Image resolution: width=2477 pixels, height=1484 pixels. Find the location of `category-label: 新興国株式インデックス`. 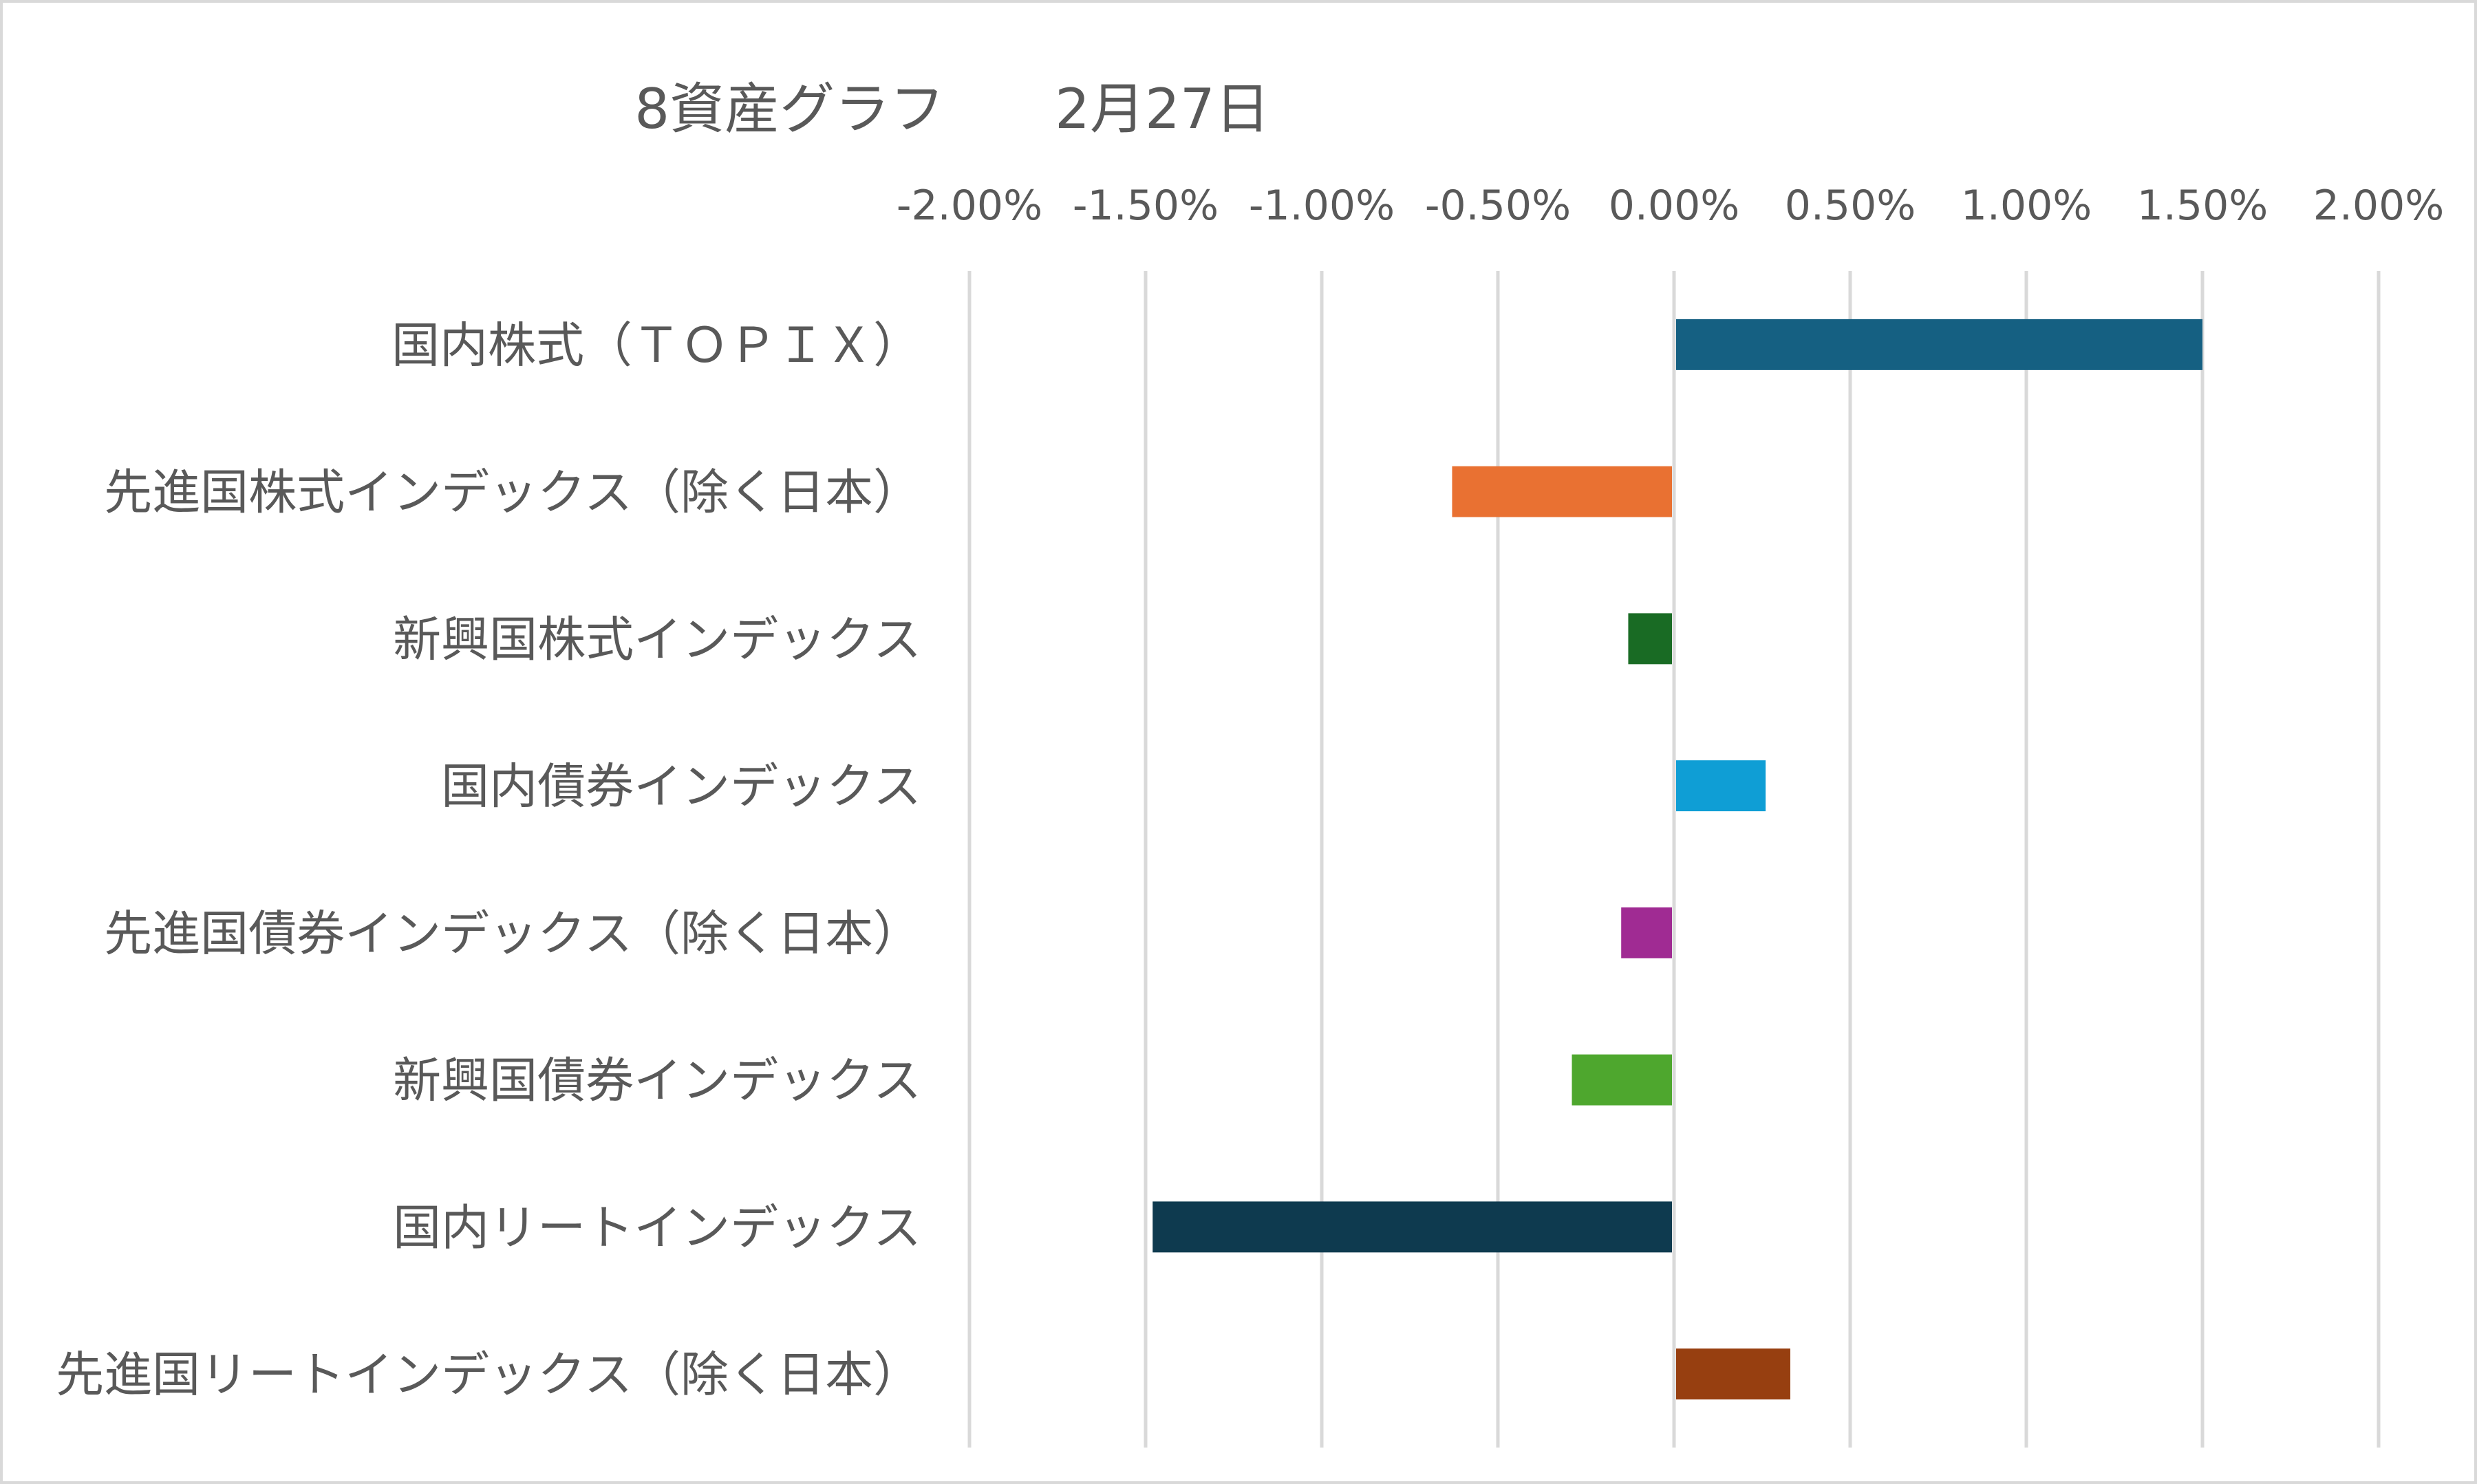

category-label: 新興国株式インデックス is located at coordinates (657, 639).